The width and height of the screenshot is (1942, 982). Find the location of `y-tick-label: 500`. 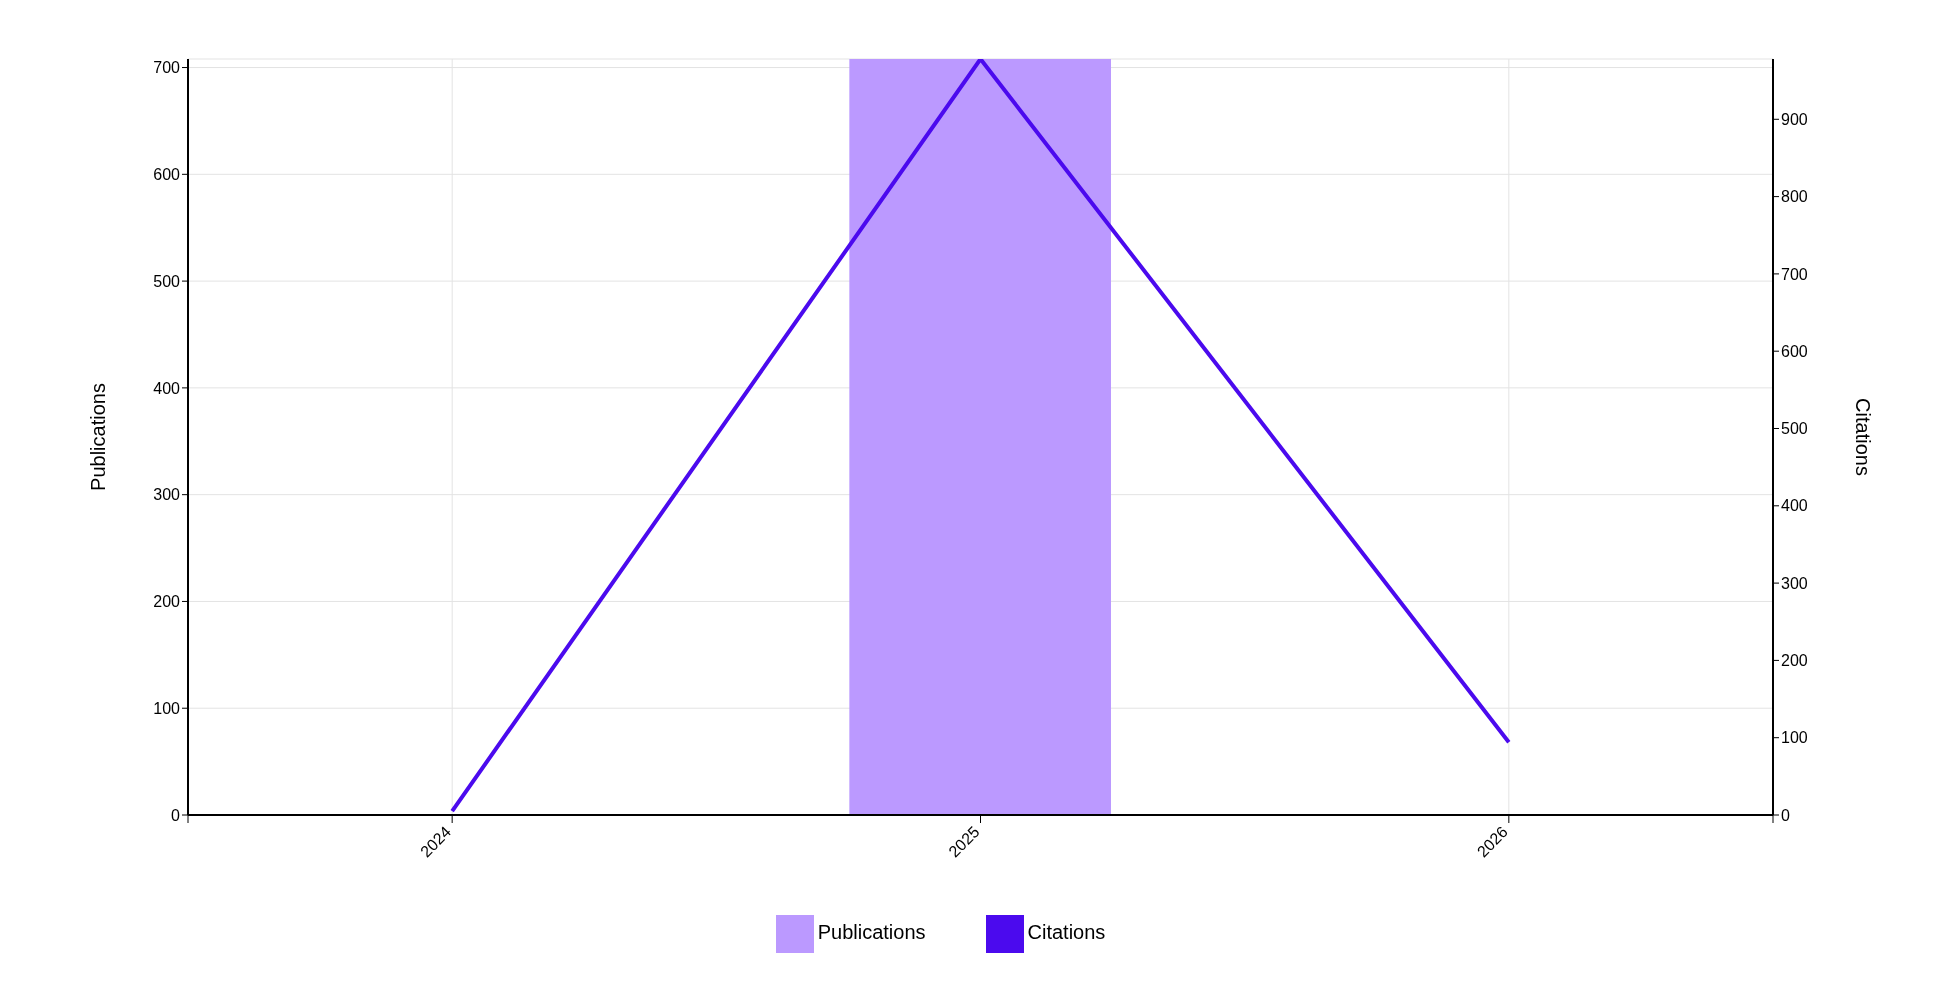

y-tick-label: 500 is located at coordinates (167, 281).